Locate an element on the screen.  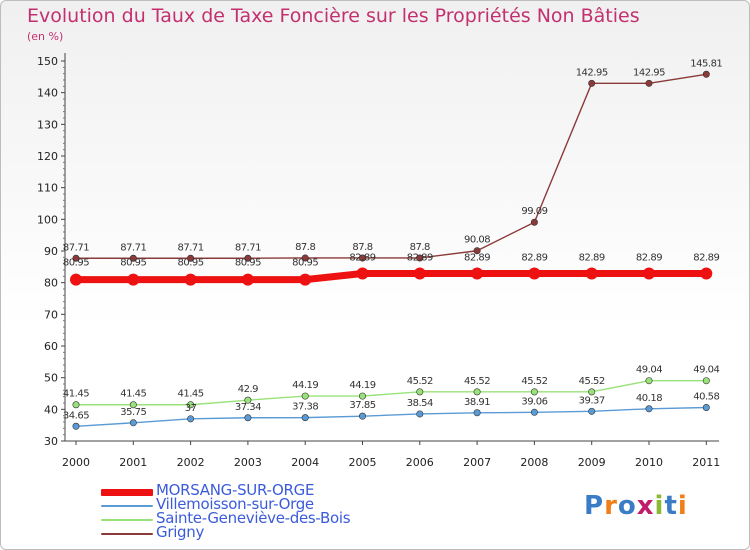
y-tick-label: 50 is located at coordinates (51, 378).